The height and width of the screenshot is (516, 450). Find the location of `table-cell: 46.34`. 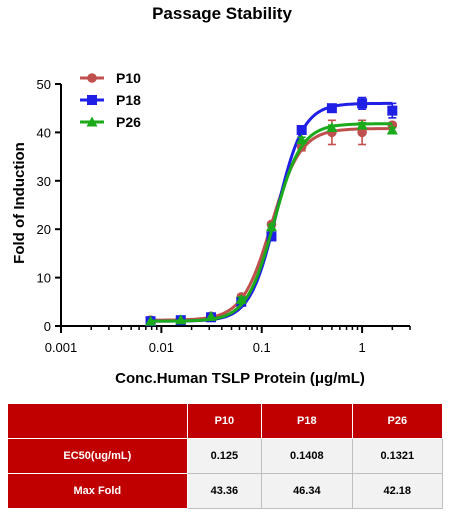

table-cell: 46.34 is located at coordinates (307, 491).